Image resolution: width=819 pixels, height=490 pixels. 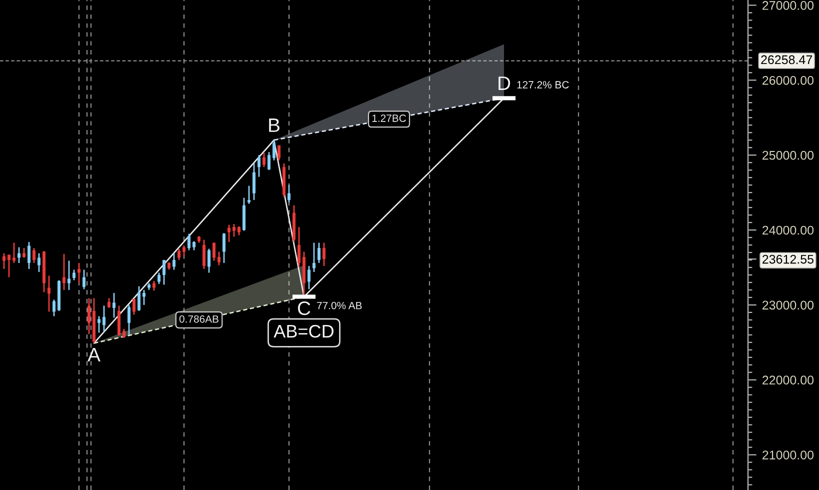 I want to click on annotation: 127.2% BC, so click(x=543, y=84).